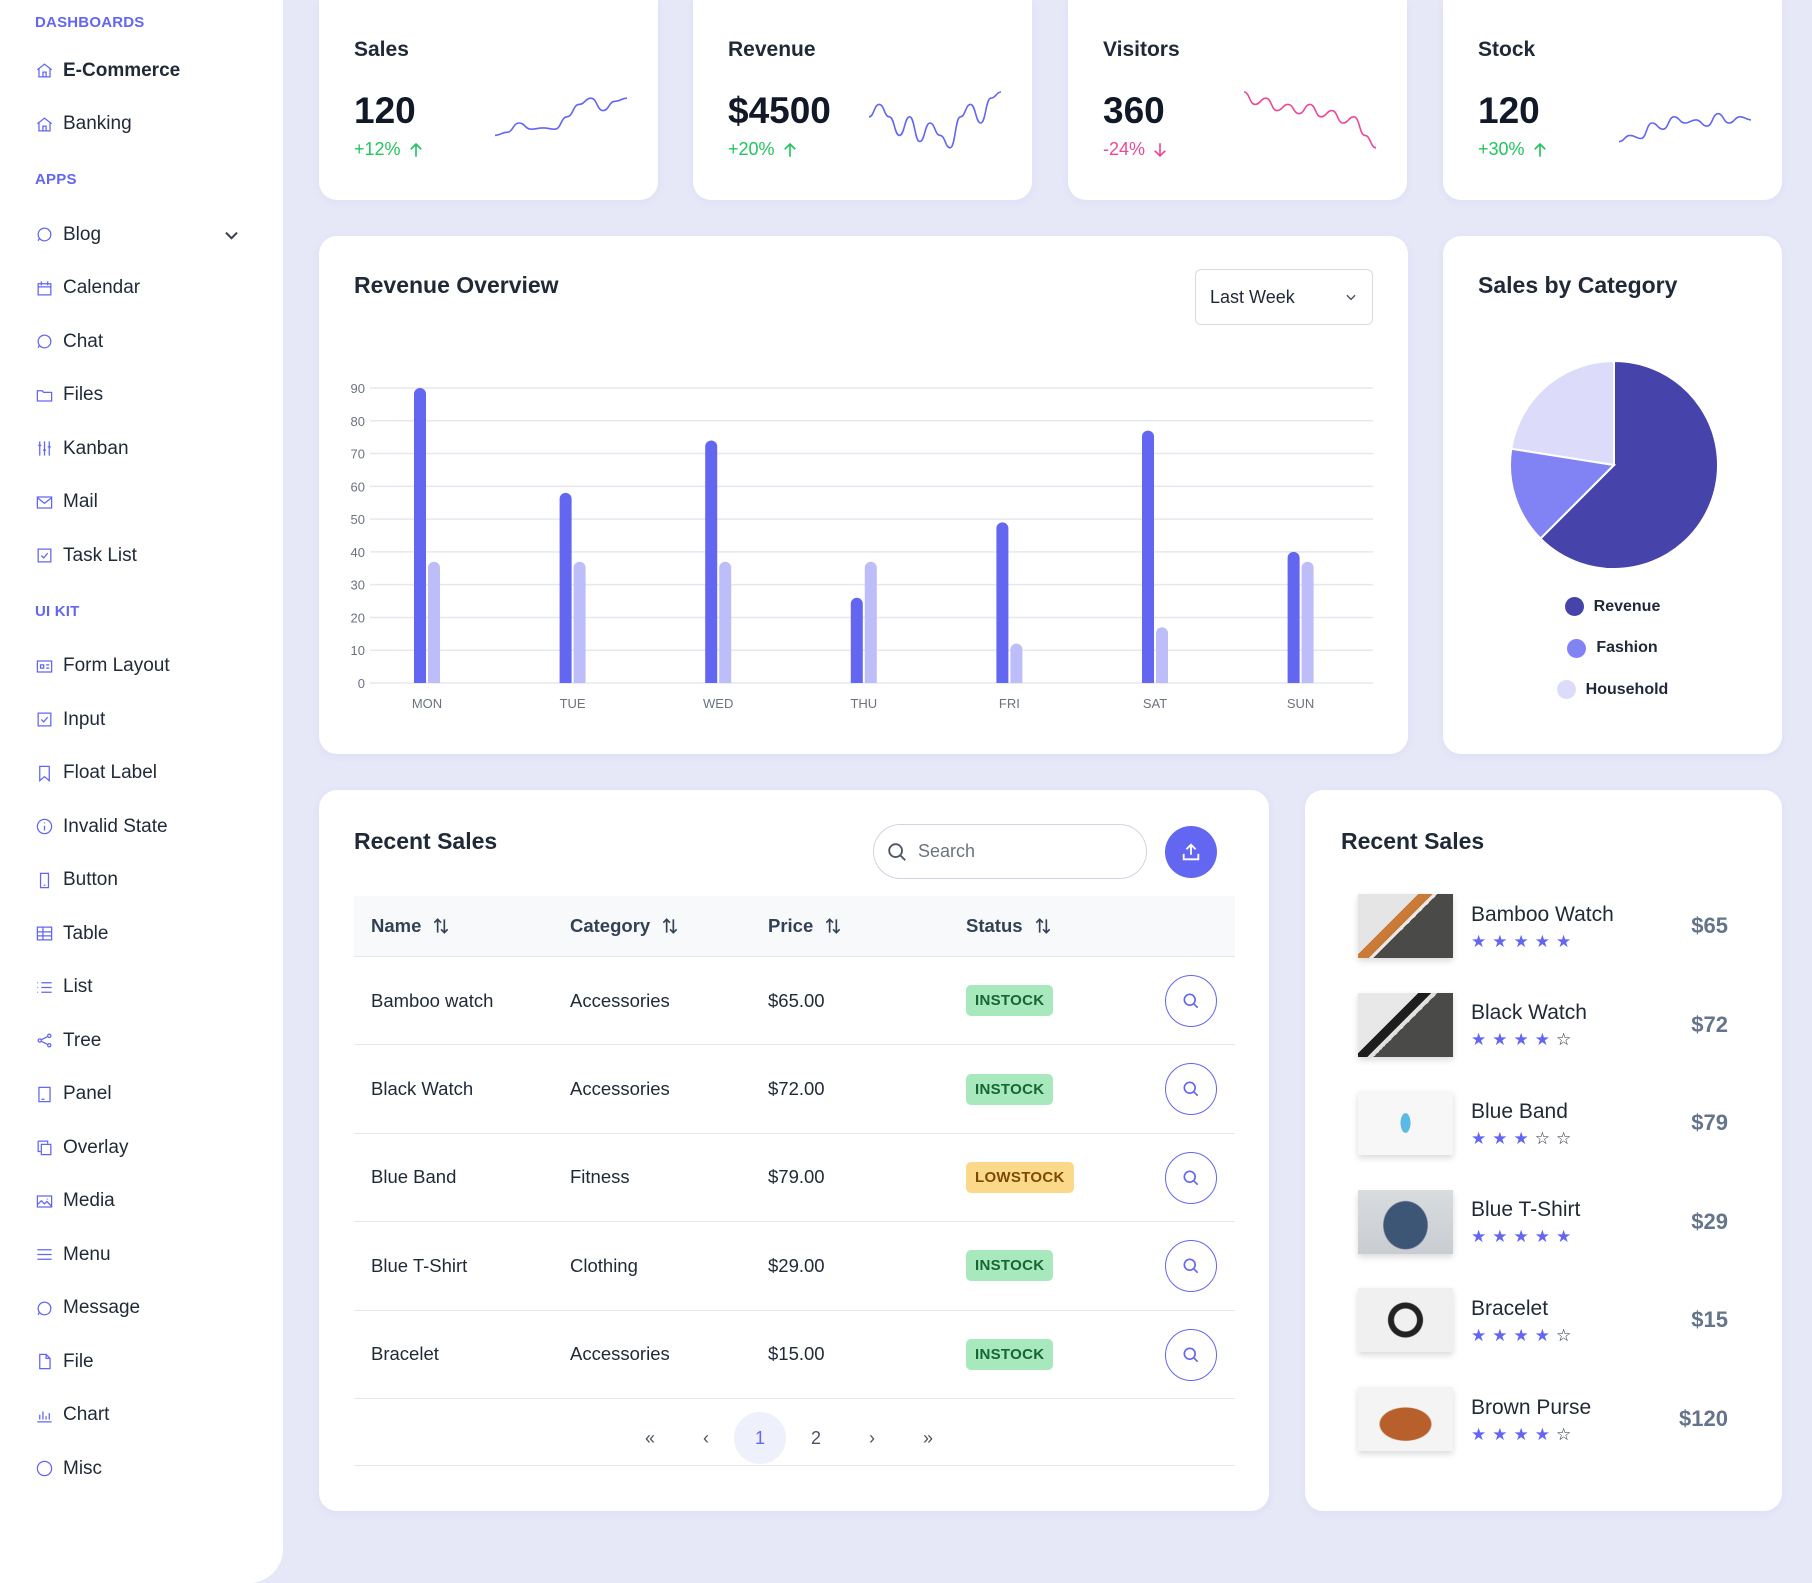 This screenshot has height=1583, width=1812. Describe the element at coordinates (760, 1438) in the screenshot. I see `page-button-1: 1` at that location.